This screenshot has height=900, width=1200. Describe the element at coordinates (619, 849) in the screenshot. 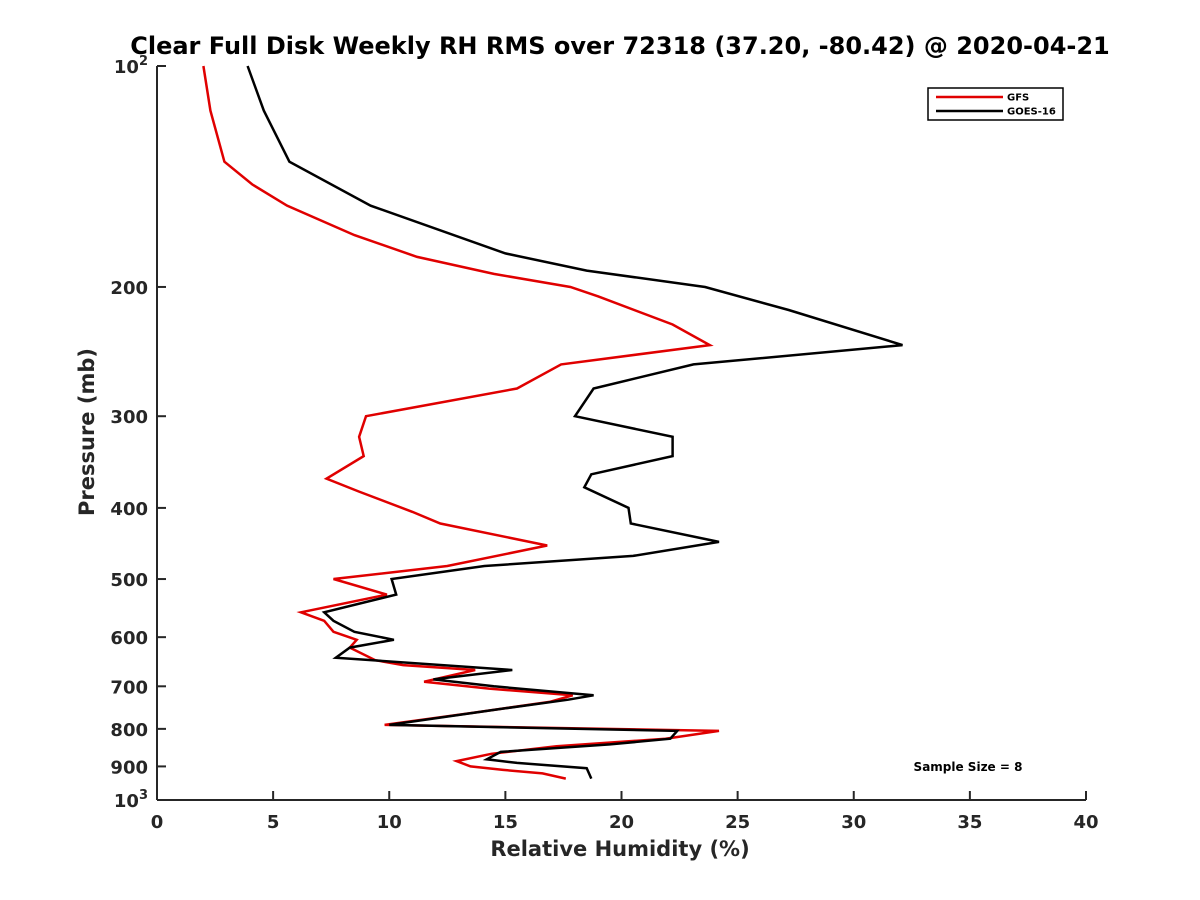

I see `x-axis-label: Relative Humidity (%)` at that location.